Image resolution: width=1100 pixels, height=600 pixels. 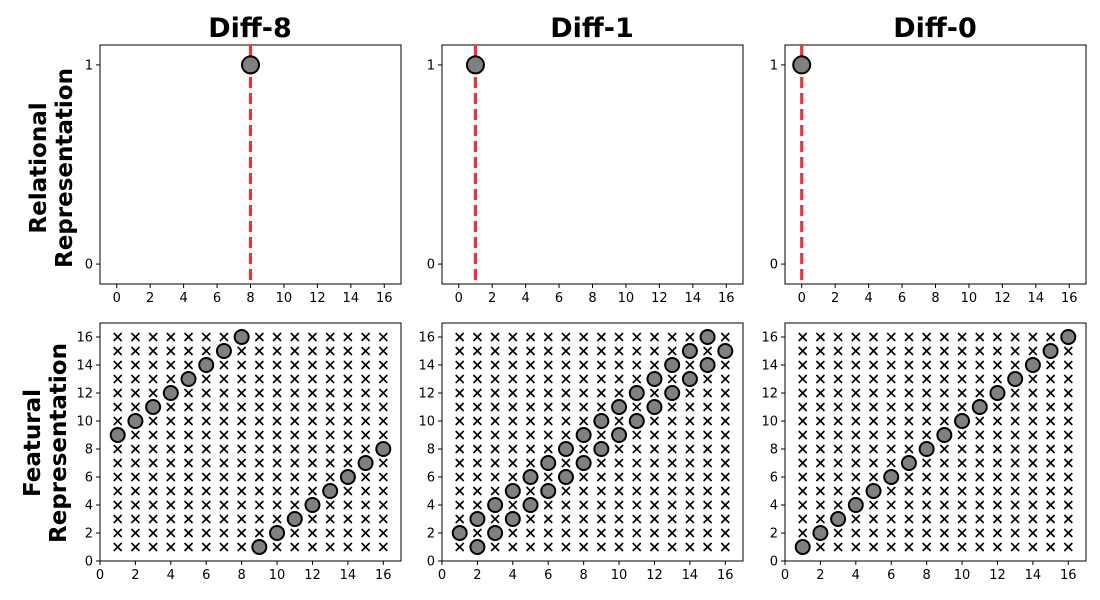 I want to click on relational-diff-8-xtick-label: 4, so click(x=183, y=298).